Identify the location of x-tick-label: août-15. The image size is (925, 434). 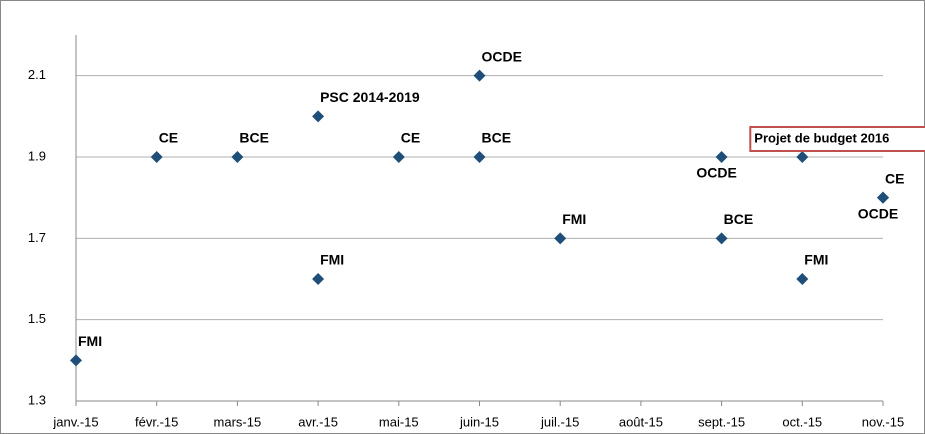
(641, 421).